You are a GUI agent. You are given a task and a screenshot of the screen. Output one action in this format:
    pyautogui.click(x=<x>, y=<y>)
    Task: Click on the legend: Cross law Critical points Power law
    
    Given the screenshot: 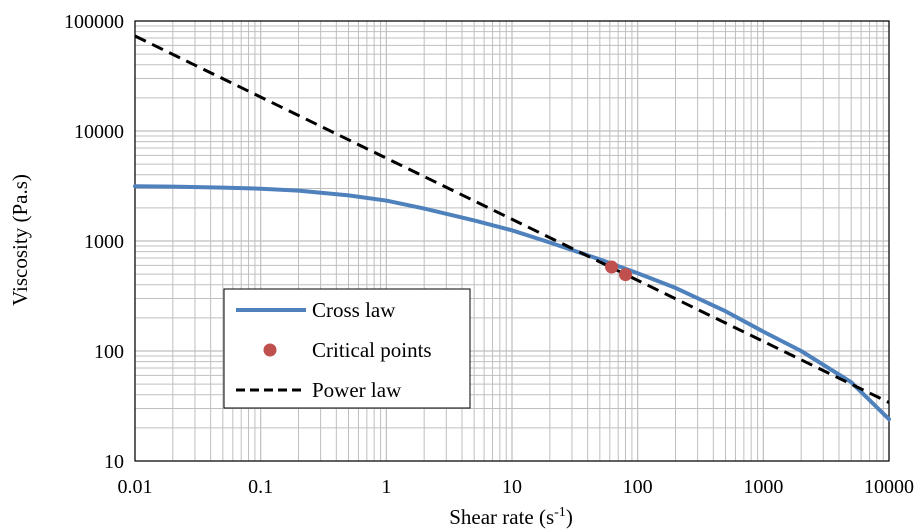 What is the action you would take?
    pyautogui.click(x=347, y=348)
    